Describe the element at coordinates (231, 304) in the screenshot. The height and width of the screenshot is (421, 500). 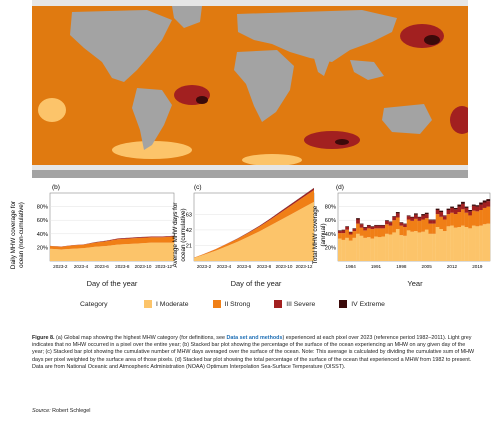
I see `legend-item-strong: II Strong` at that location.